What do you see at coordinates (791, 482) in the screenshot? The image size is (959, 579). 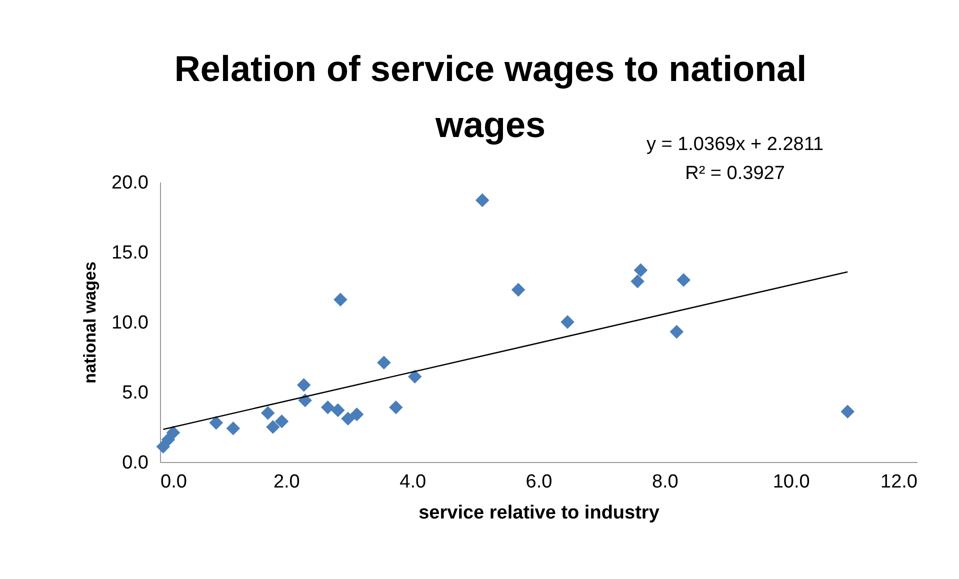 I see `x-tick-label: 10.0` at bounding box center [791, 482].